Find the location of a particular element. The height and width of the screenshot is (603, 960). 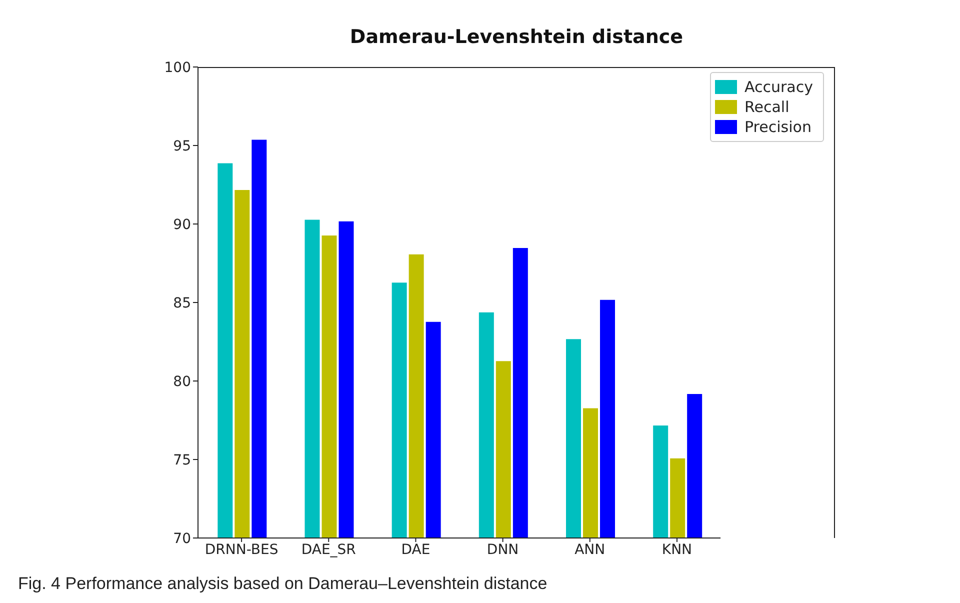

chart-title: Damerau-Levenshtein distance is located at coordinates (516, 37).